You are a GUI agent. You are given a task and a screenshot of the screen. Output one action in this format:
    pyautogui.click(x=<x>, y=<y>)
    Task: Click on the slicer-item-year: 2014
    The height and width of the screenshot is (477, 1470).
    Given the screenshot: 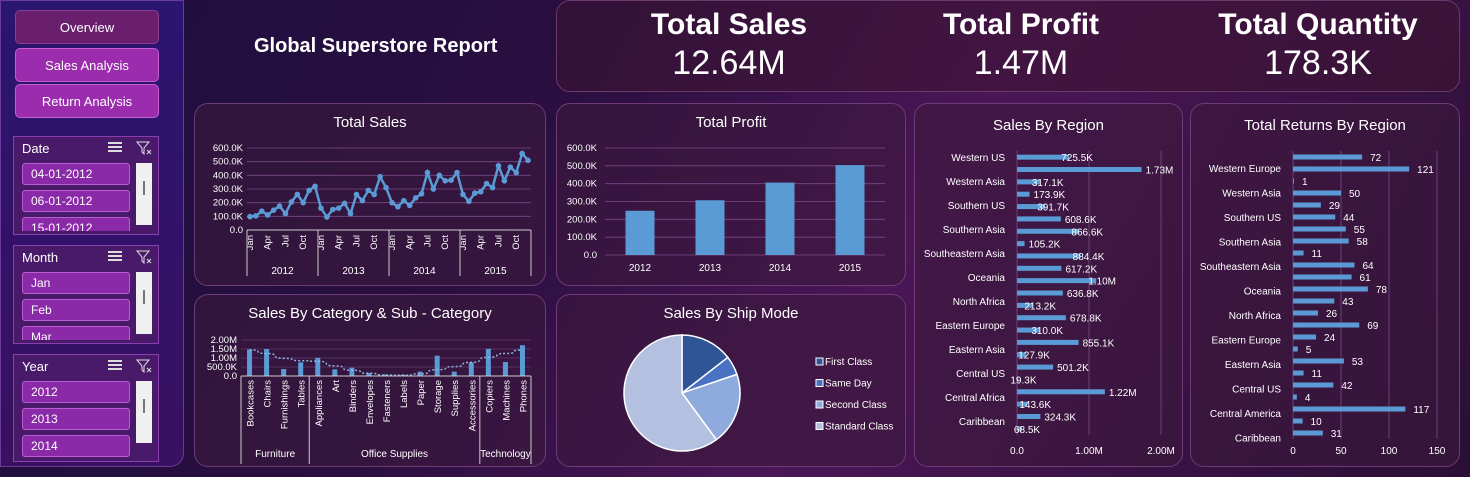 What is the action you would take?
    pyautogui.click(x=76, y=446)
    